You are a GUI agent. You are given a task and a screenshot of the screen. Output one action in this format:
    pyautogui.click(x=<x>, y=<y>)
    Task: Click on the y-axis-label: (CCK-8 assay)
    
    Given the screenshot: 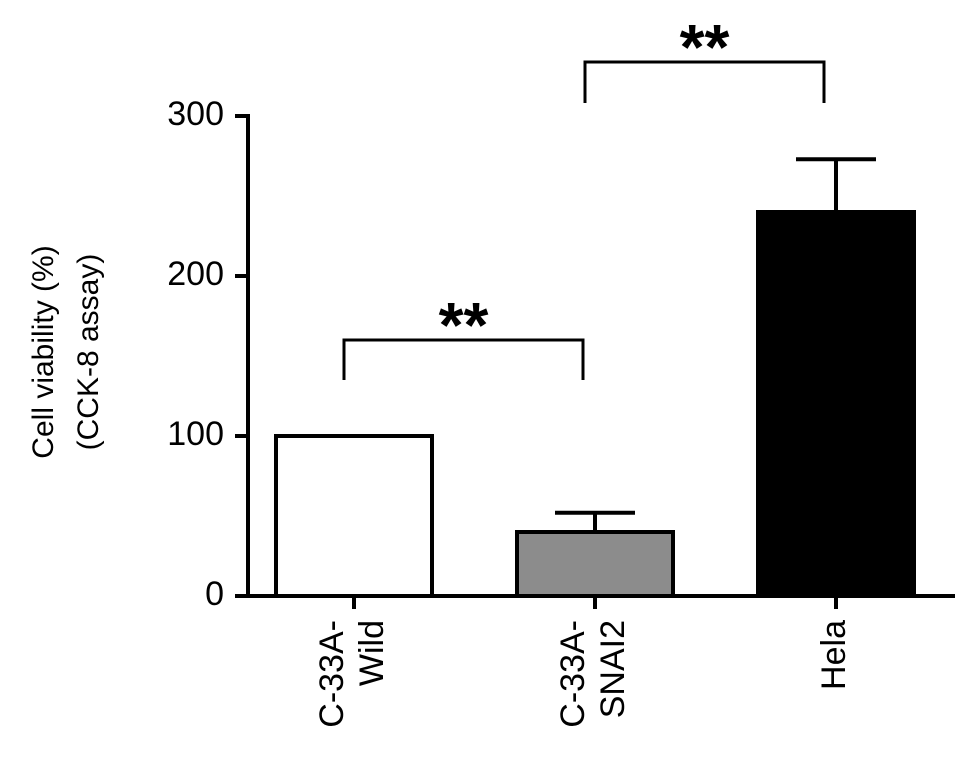 What is the action you would take?
    pyautogui.click(x=88, y=352)
    